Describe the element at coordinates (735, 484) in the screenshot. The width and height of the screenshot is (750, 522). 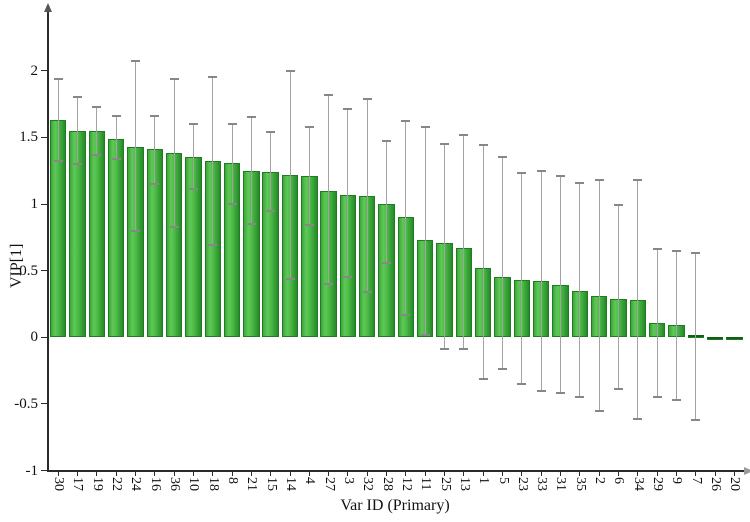
I see `x-tick-label: 20` at that location.